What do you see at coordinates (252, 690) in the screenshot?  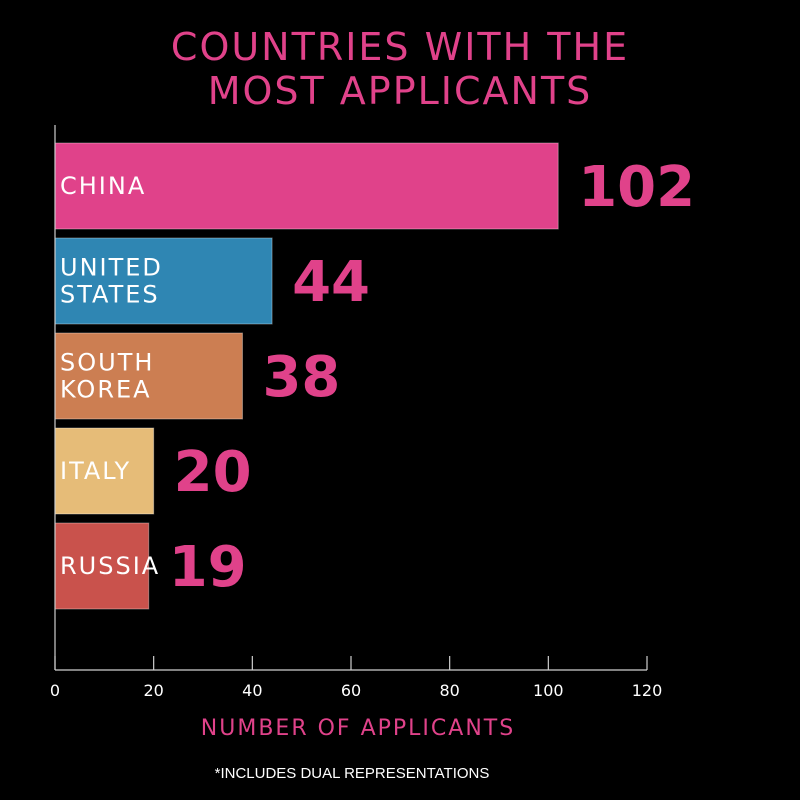 I see `x-tick-label-2: 40` at bounding box center [252, 690].